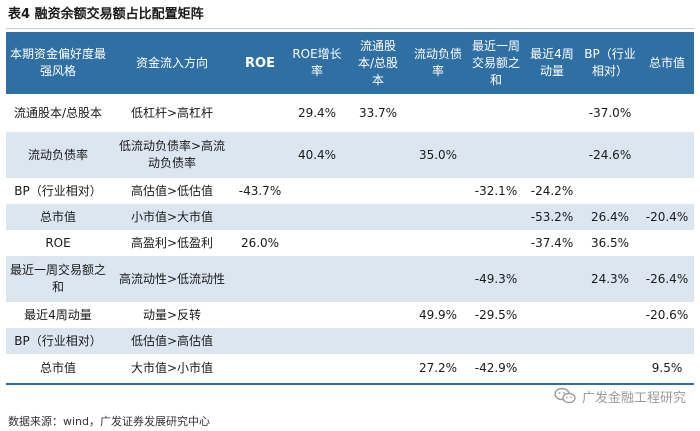 The image size is (700, 431). Describe the element at coordinates (172, 217) in the screenshot. I see `flow-direction-cell: 小市值>大市值` at that location.